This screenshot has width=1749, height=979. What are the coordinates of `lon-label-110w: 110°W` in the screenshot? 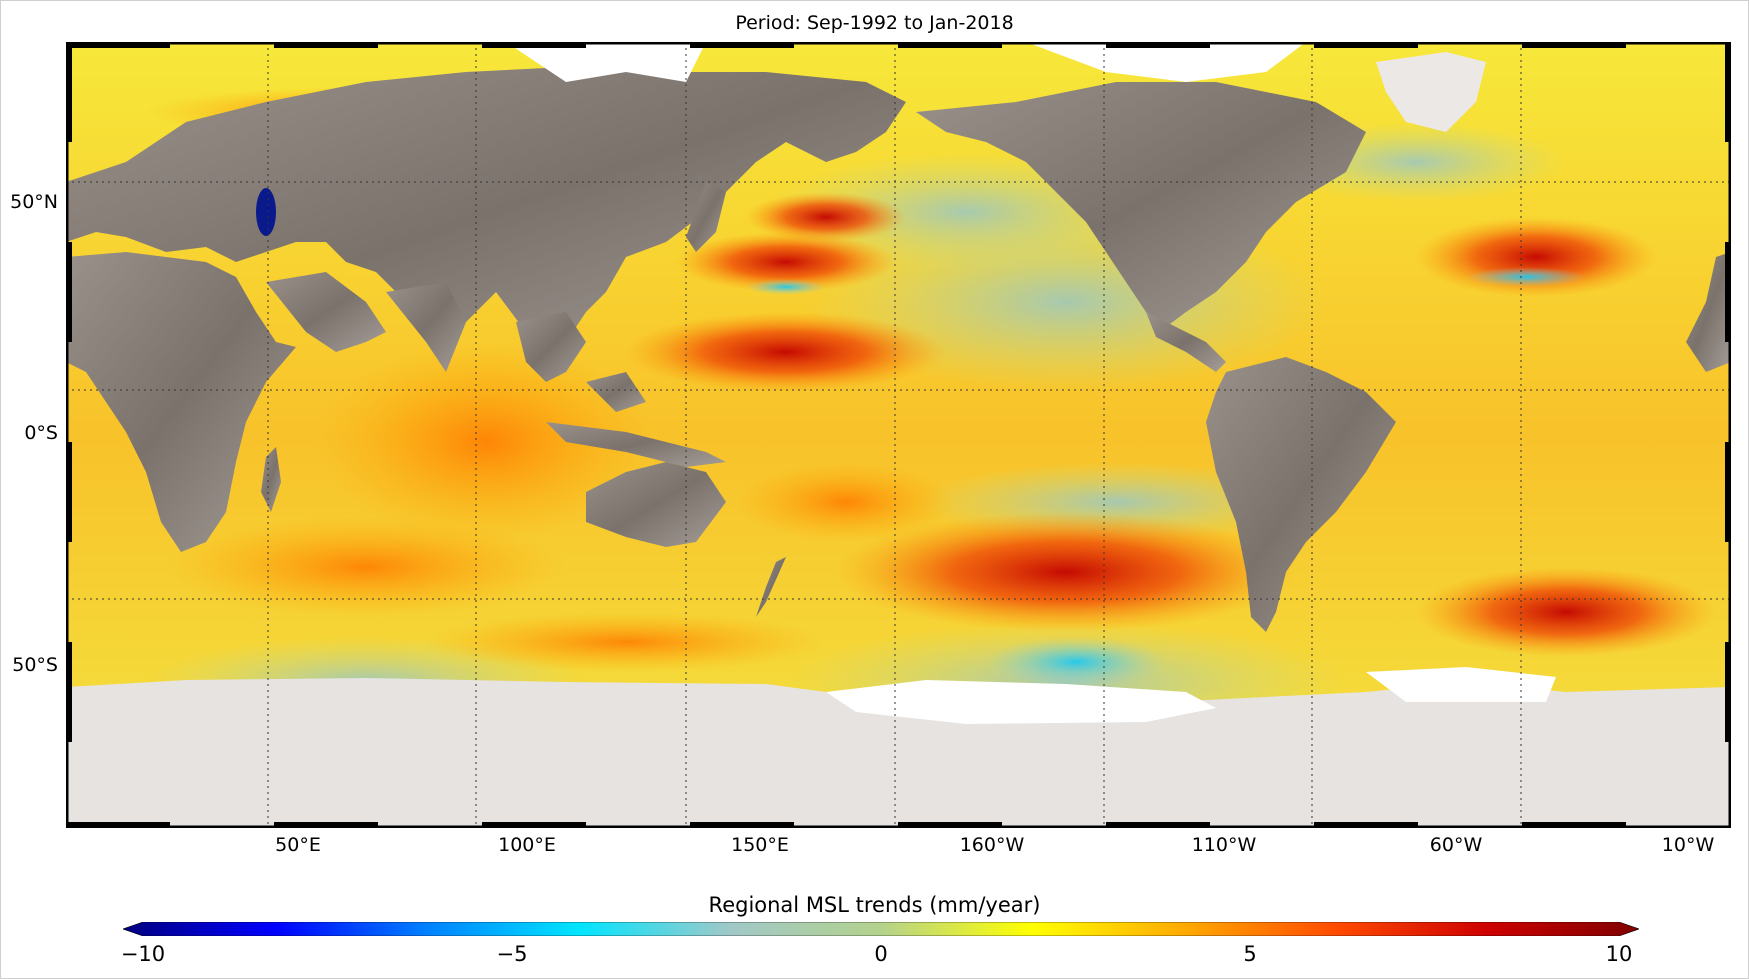 It's located at (1224, 845).